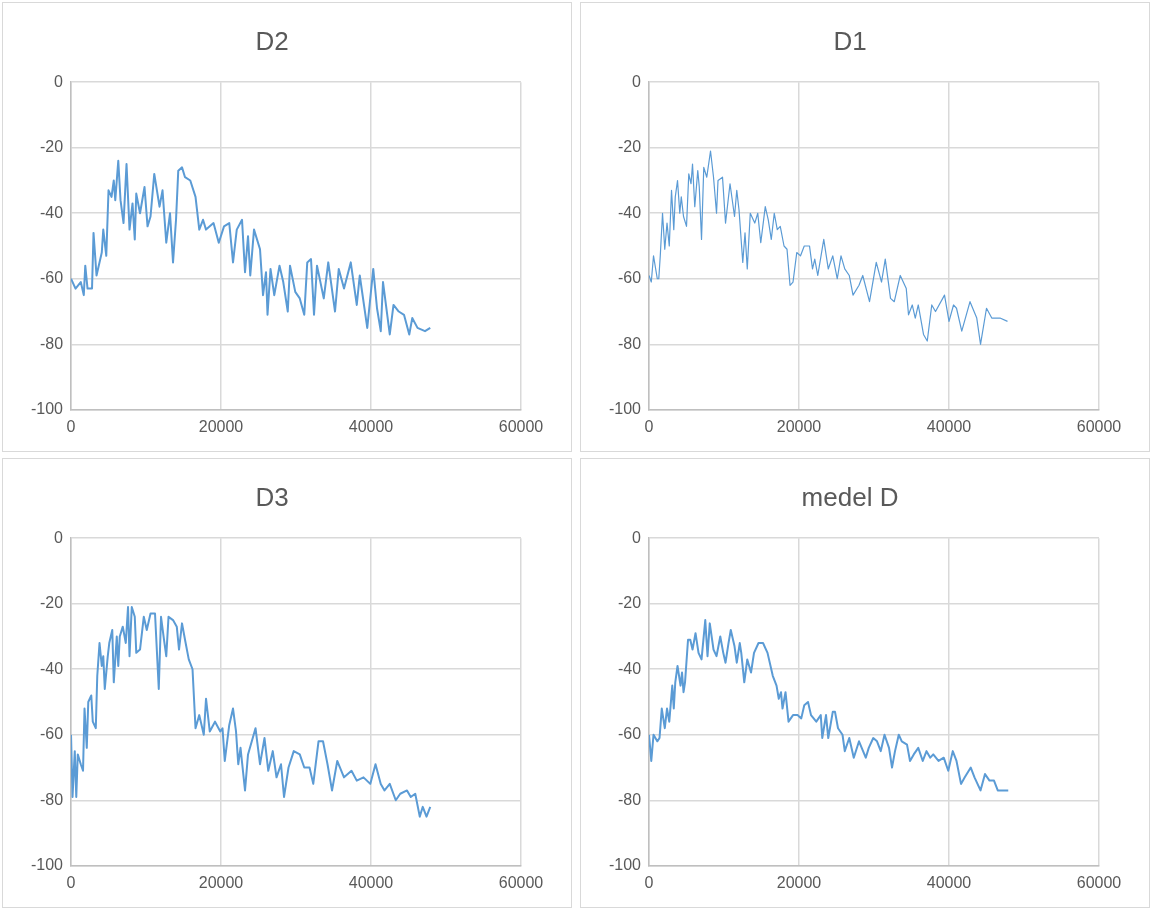 The width and height of the screenshot is (1171, 918). Describe the element at coordinates (272, 496) in the screenshot. I see `chart-title: D3` at that location.